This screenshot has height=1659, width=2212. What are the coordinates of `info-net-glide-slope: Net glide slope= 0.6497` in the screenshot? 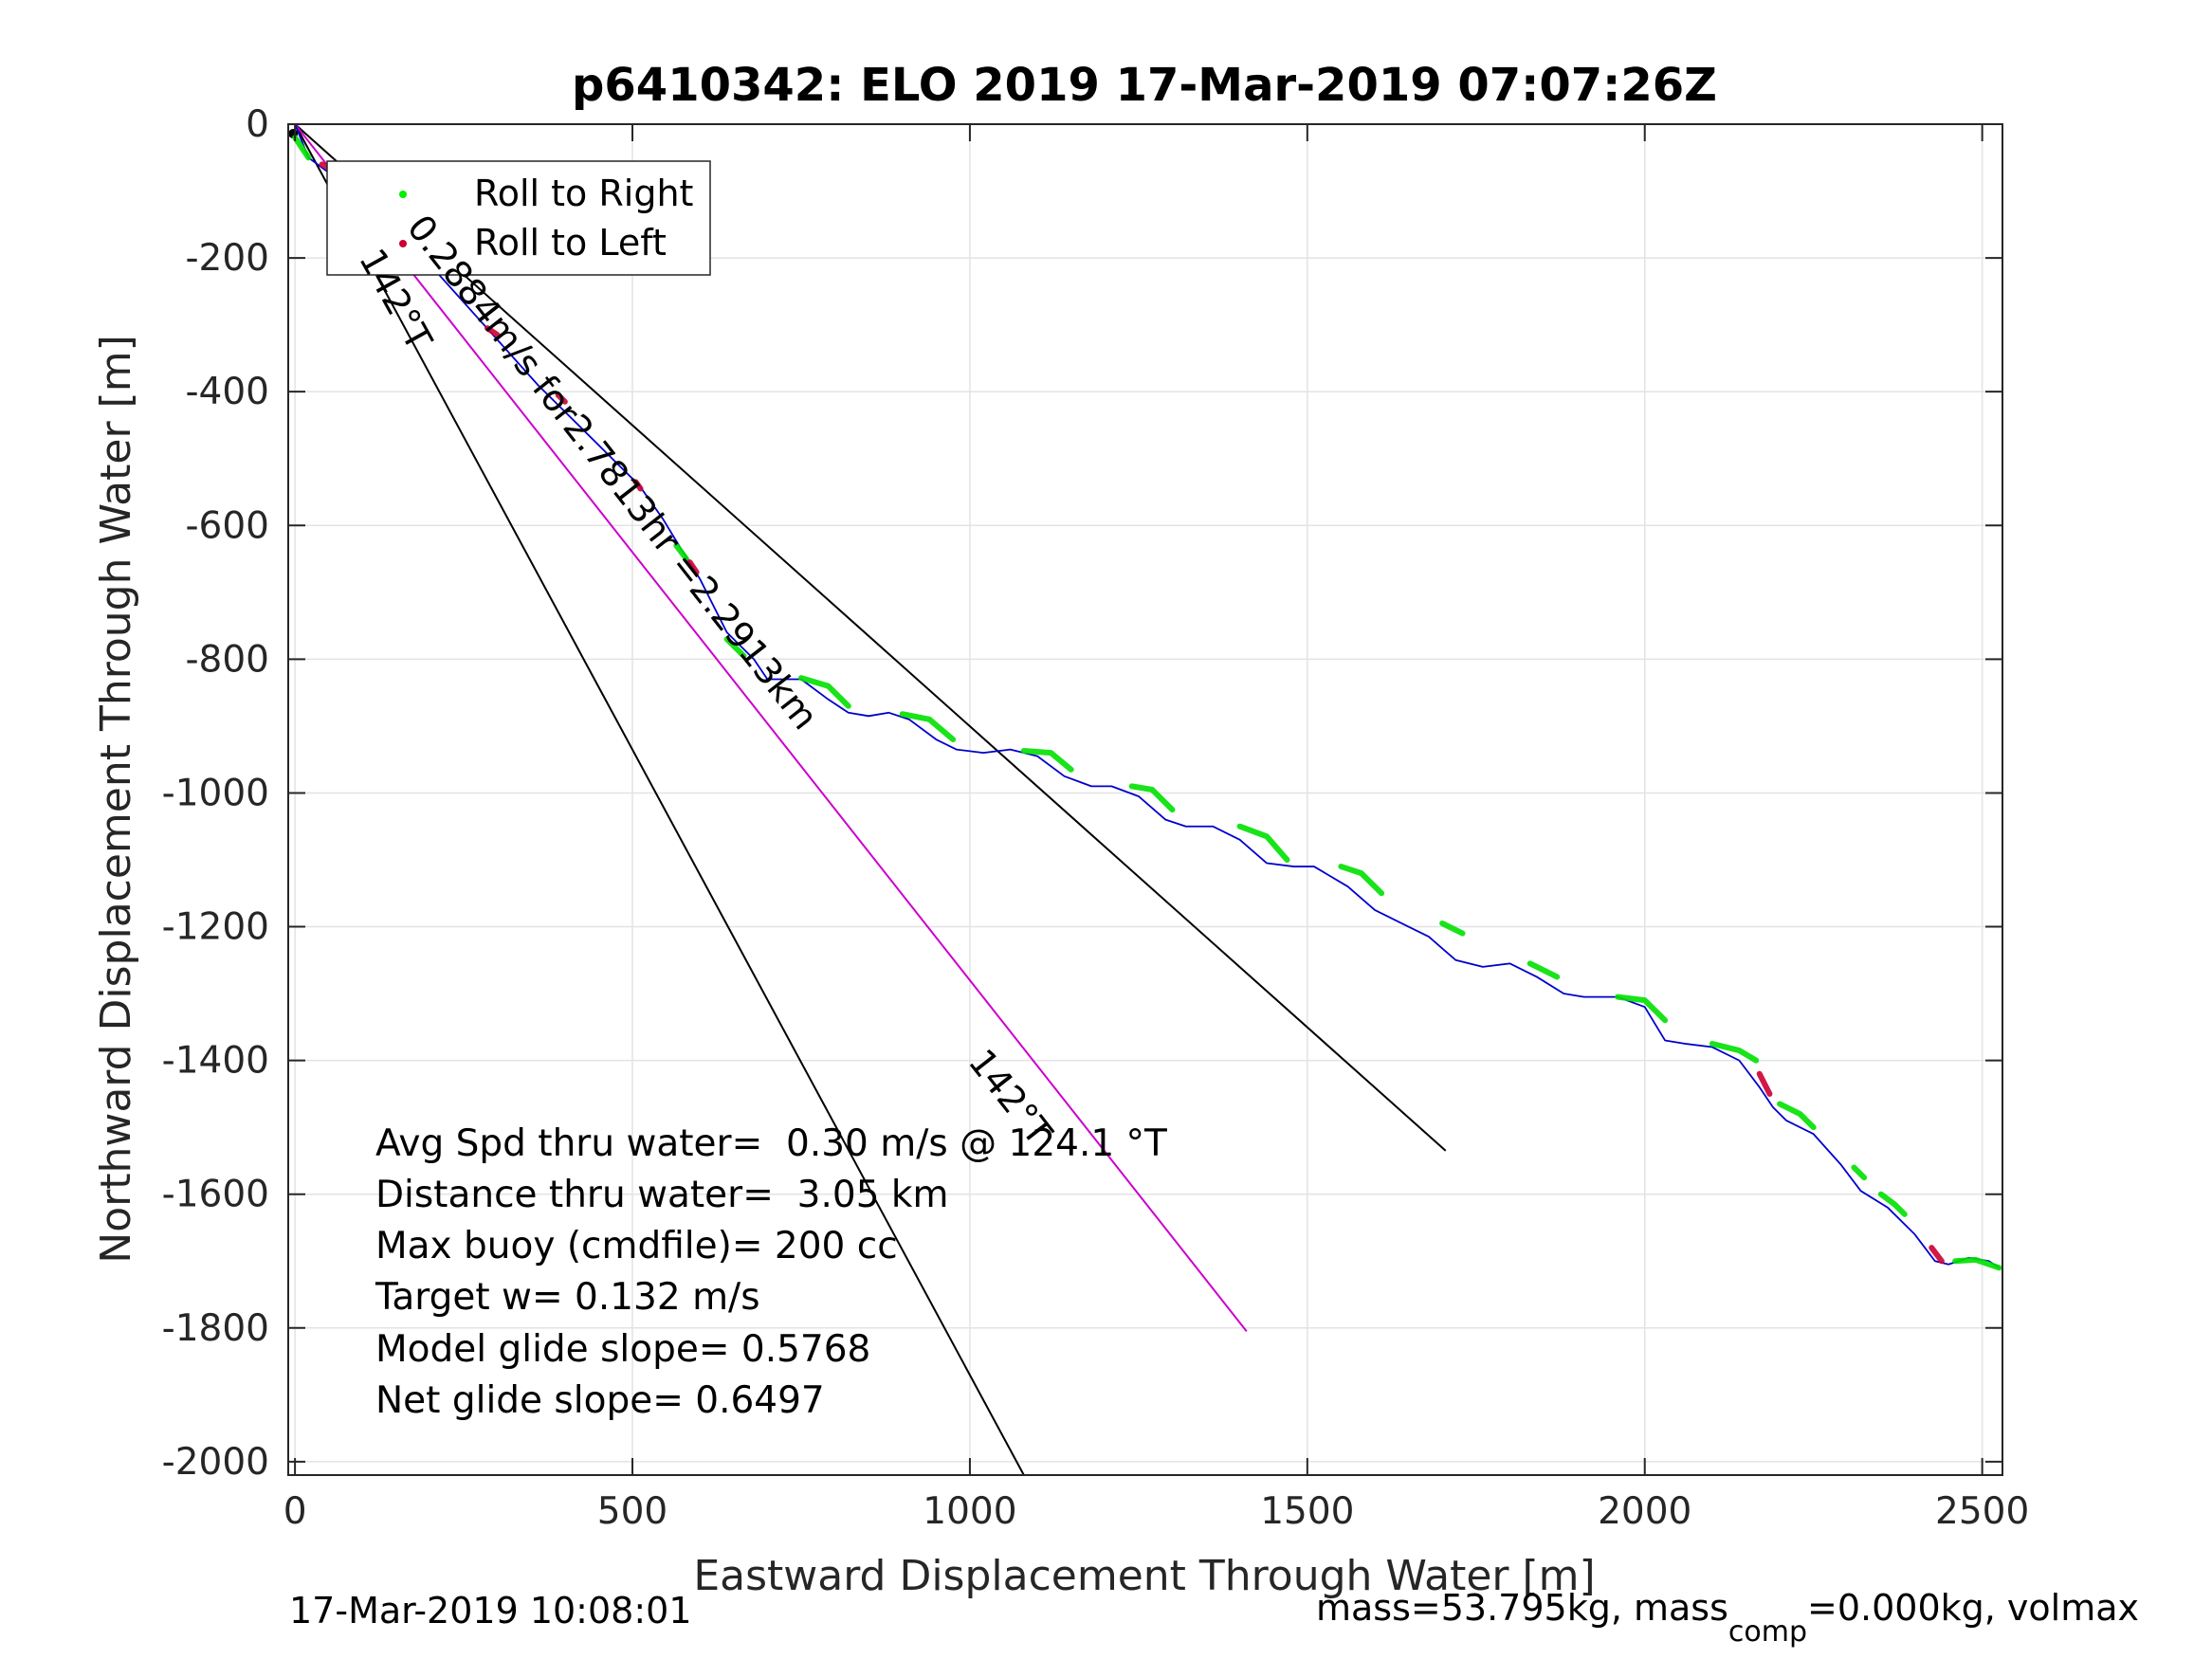 It's located at (600, 1400).